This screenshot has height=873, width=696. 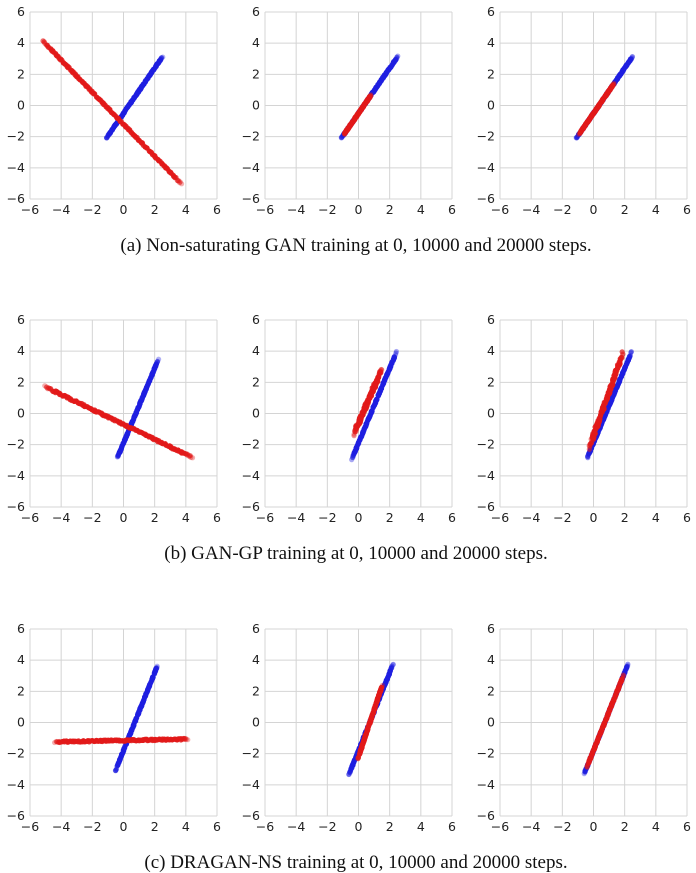 What do you see at coordinates (584, 418) in the screenshot?
I see `scatter-panel-b-20000: −6 −4 −2 0 2 4 6 −6 −4 −2 0 2 4 6` at bounding box center [584, 418].